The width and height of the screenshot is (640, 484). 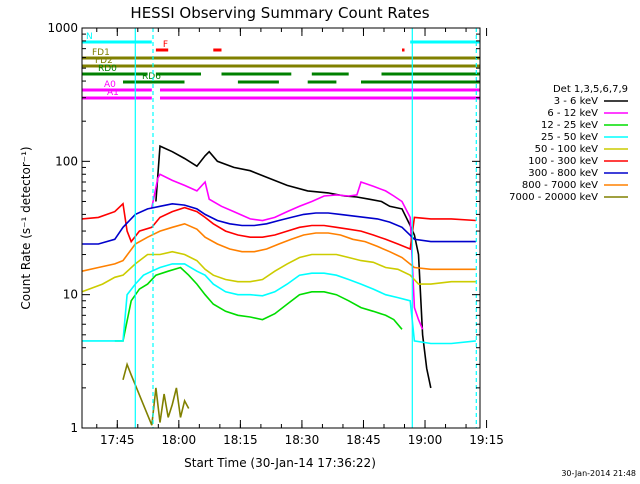 I want to click on series-line-800-7000-kev, so click(x=278, y=247).